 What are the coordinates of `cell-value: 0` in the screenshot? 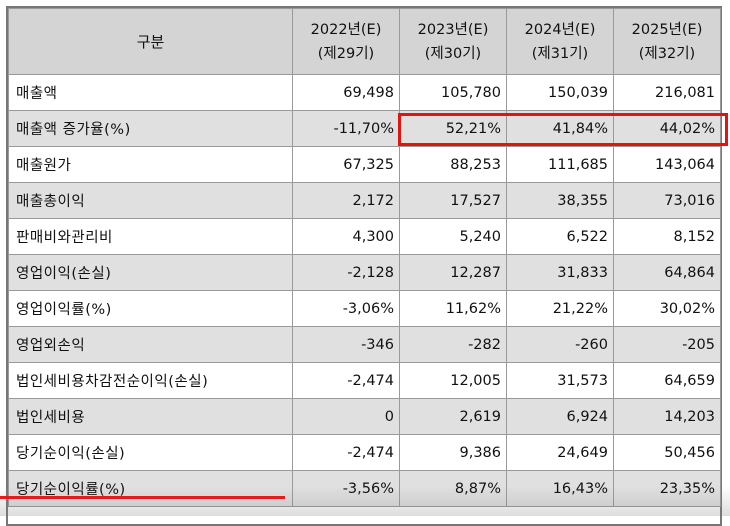 It's located at (346, 416).